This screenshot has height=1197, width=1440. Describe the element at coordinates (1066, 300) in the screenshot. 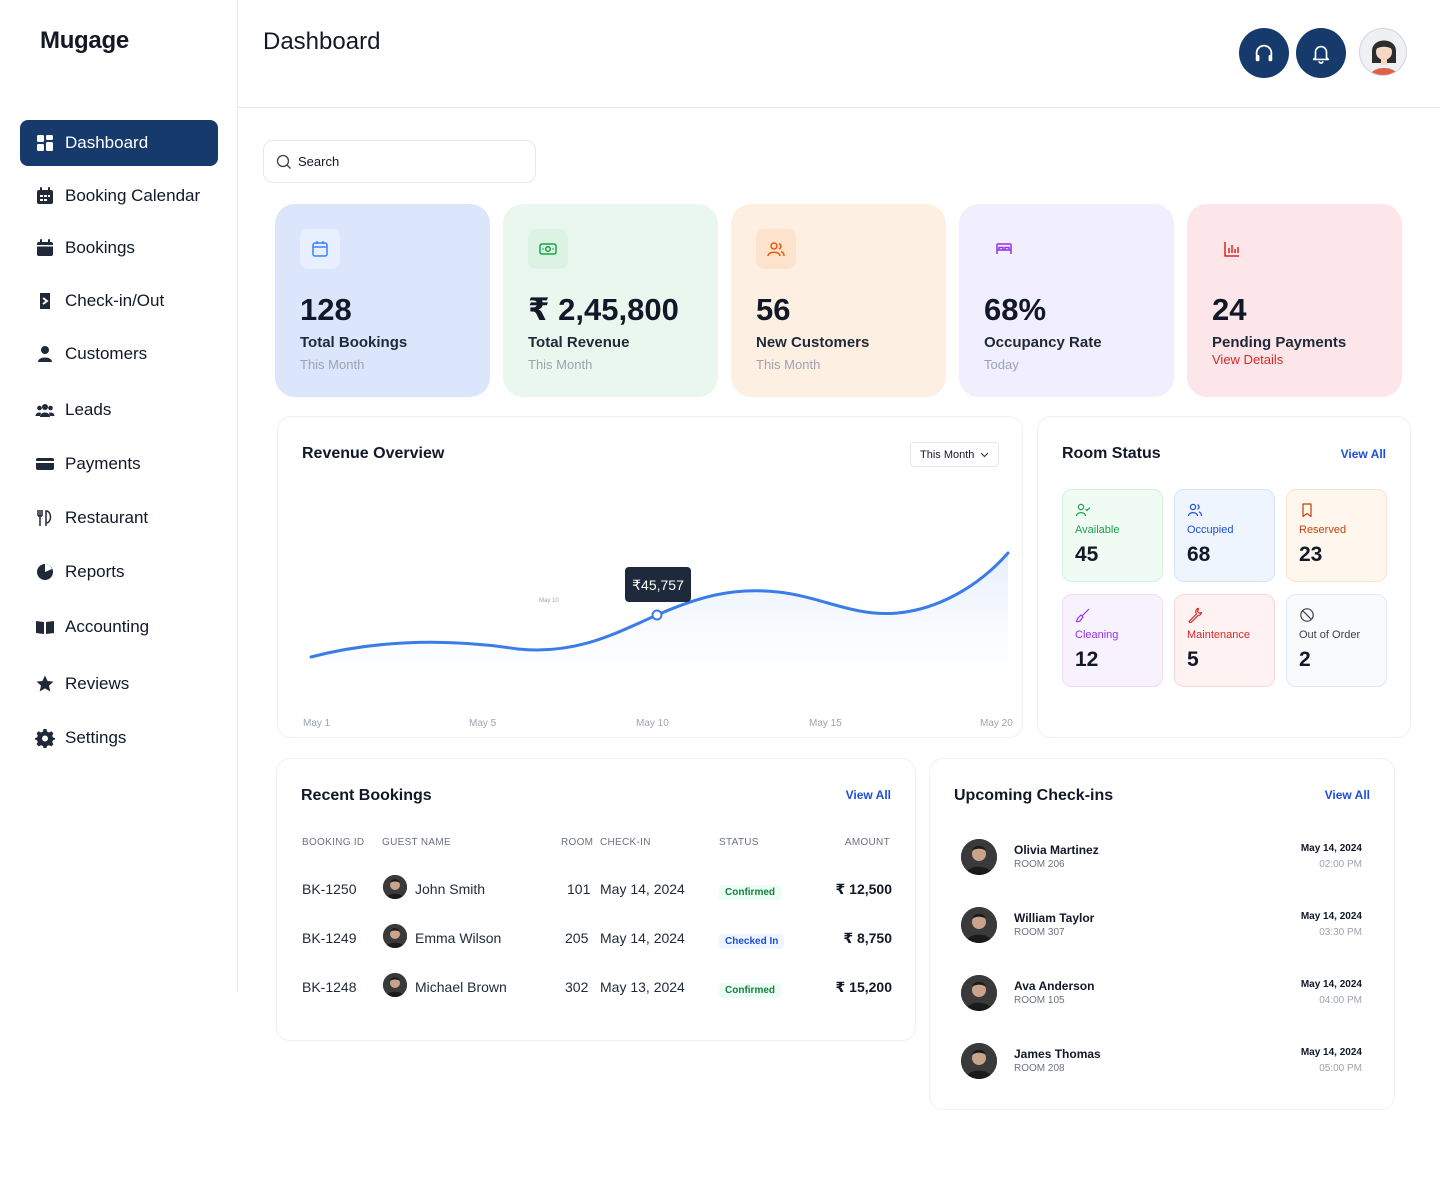

I see `stat-card-occupancy-rate: 68% Occupancy Rate Today` at that location.